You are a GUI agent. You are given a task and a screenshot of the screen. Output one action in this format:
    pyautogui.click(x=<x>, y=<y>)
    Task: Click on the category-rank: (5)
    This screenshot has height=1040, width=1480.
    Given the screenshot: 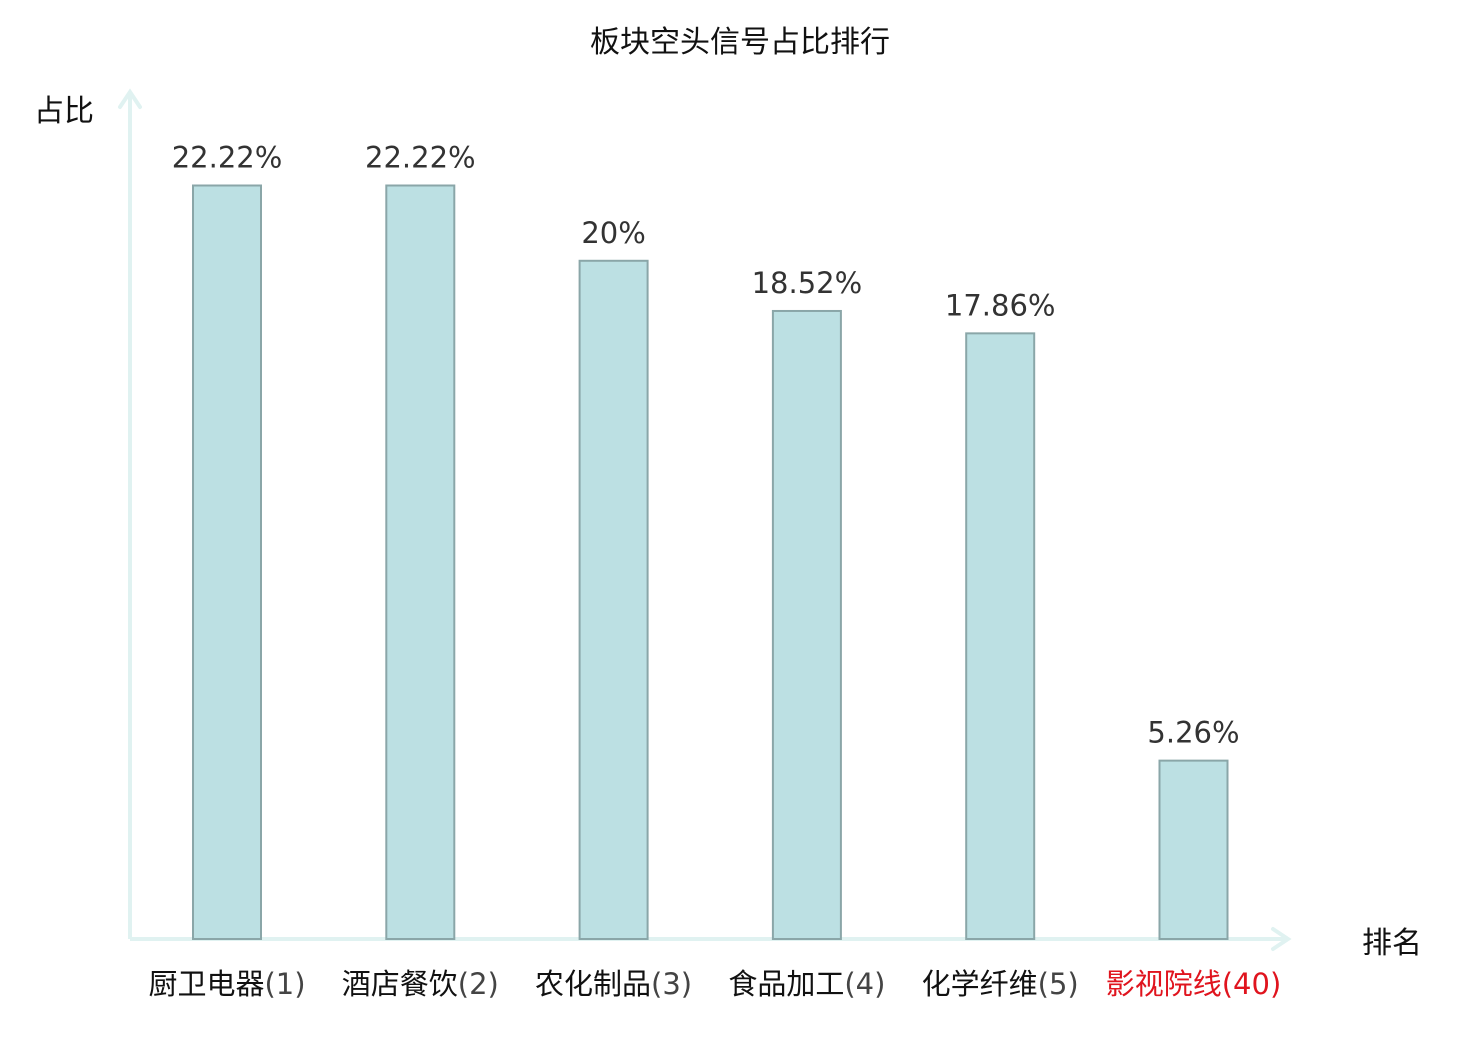 What is the action you would take?
    pyautogui.click(x=1058, y=984)
    